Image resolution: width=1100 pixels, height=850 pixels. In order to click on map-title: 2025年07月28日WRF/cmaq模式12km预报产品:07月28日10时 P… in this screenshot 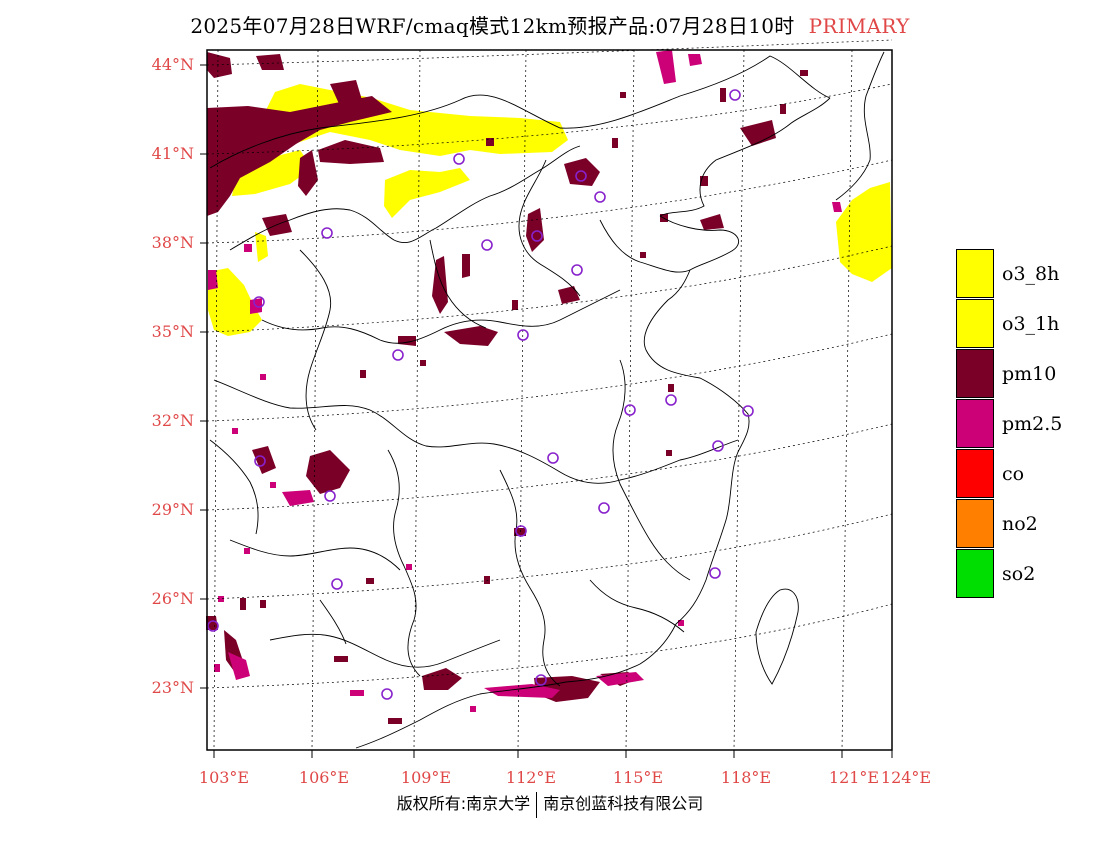, I will do `click(550, 24)`.